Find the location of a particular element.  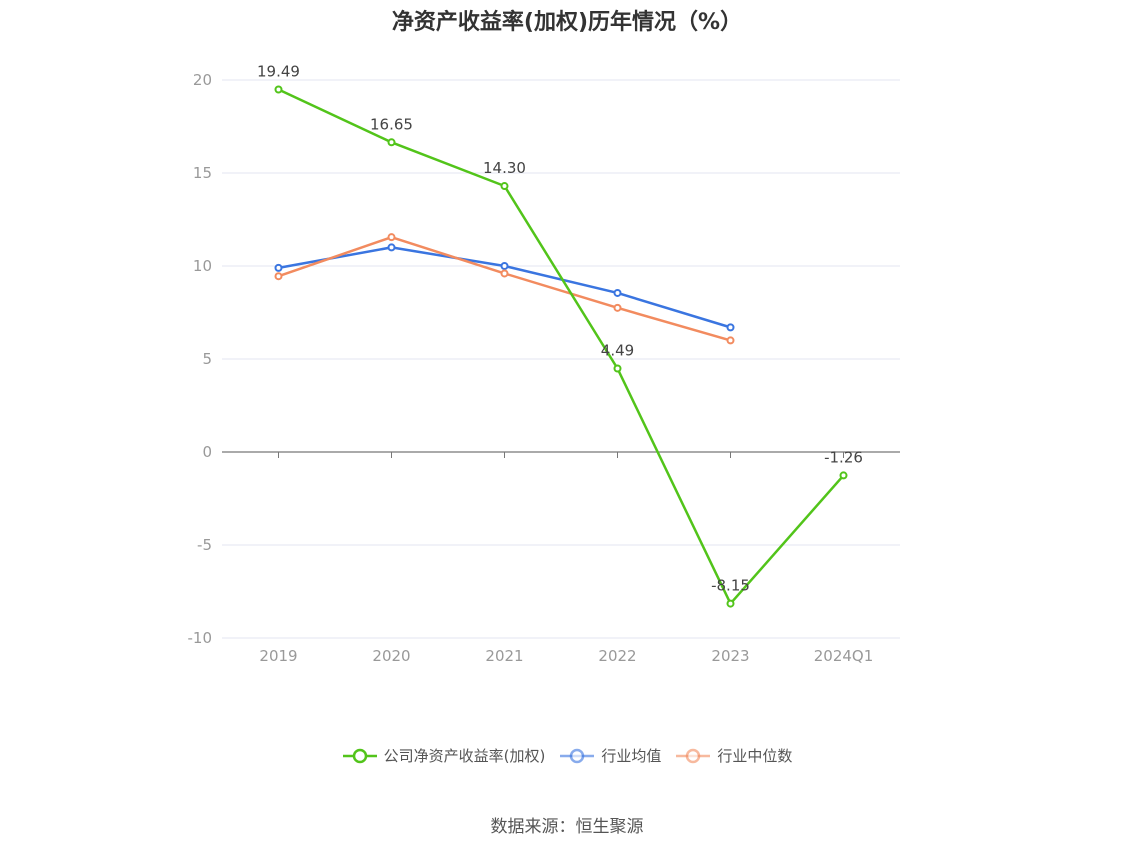

data-label: 16.65 is located at coordinates (391, 124).